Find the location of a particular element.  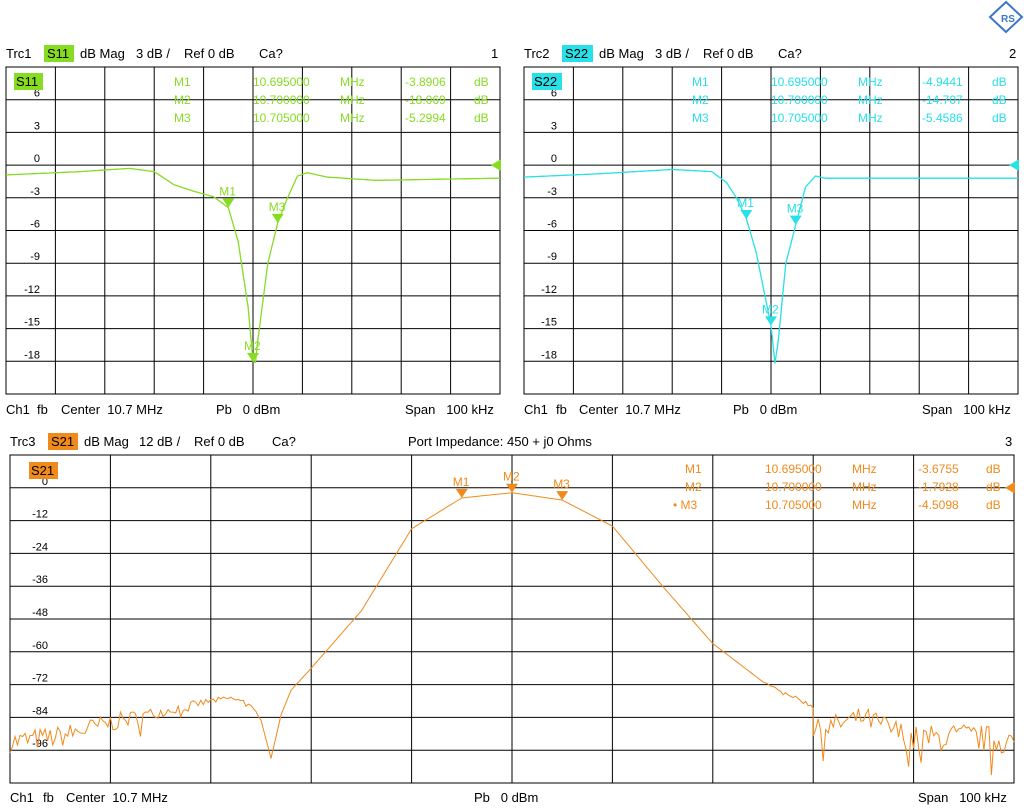

y-tick-label: -60 is located at coordinates (40, 646).